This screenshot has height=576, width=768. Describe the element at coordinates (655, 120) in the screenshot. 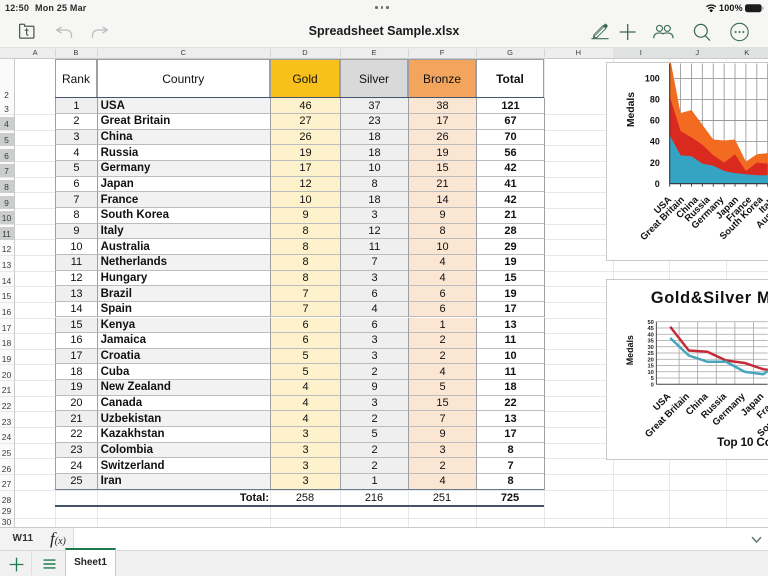

I see `svg-text: 60` at that location.